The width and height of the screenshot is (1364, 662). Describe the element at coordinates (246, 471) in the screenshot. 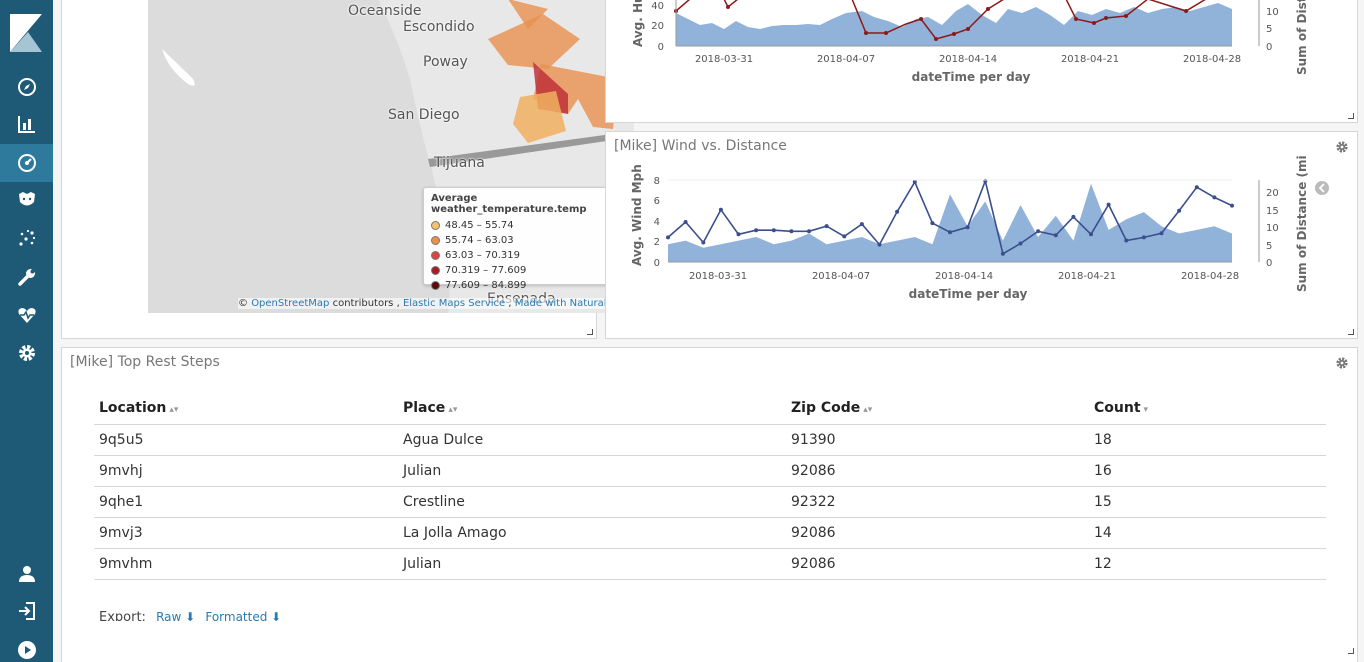

I see `cell-location: 9mvhj` at that location.